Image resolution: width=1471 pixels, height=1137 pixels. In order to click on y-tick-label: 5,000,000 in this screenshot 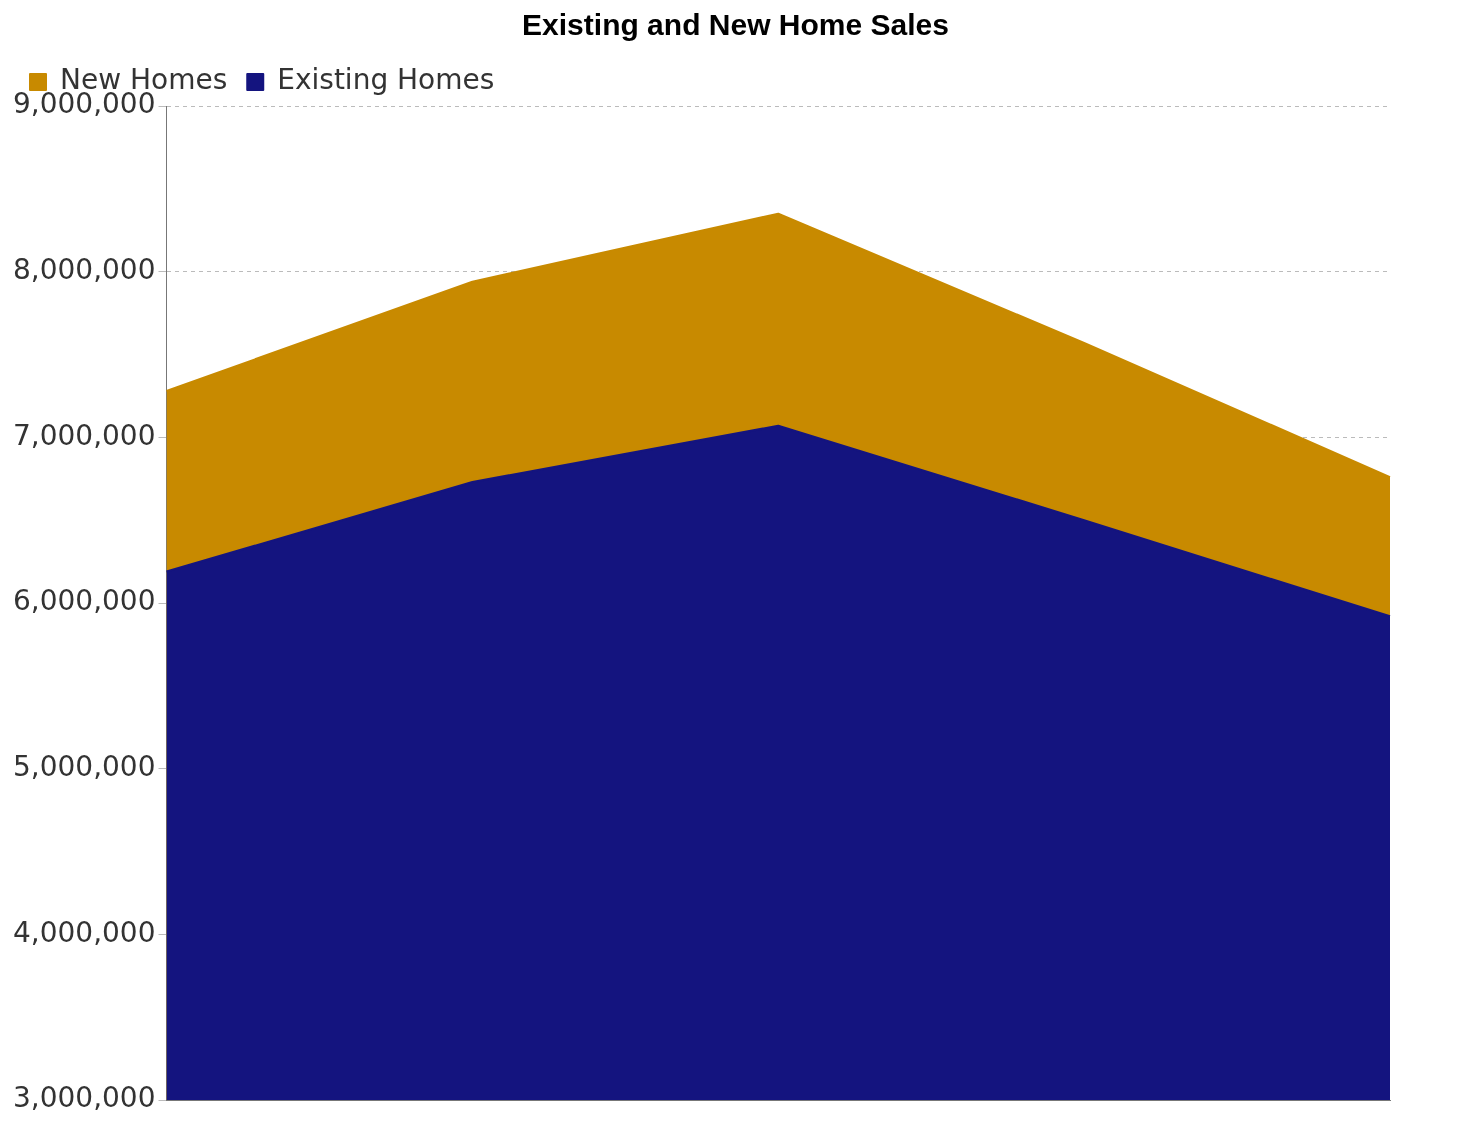, I will do `click(84, 766)`.